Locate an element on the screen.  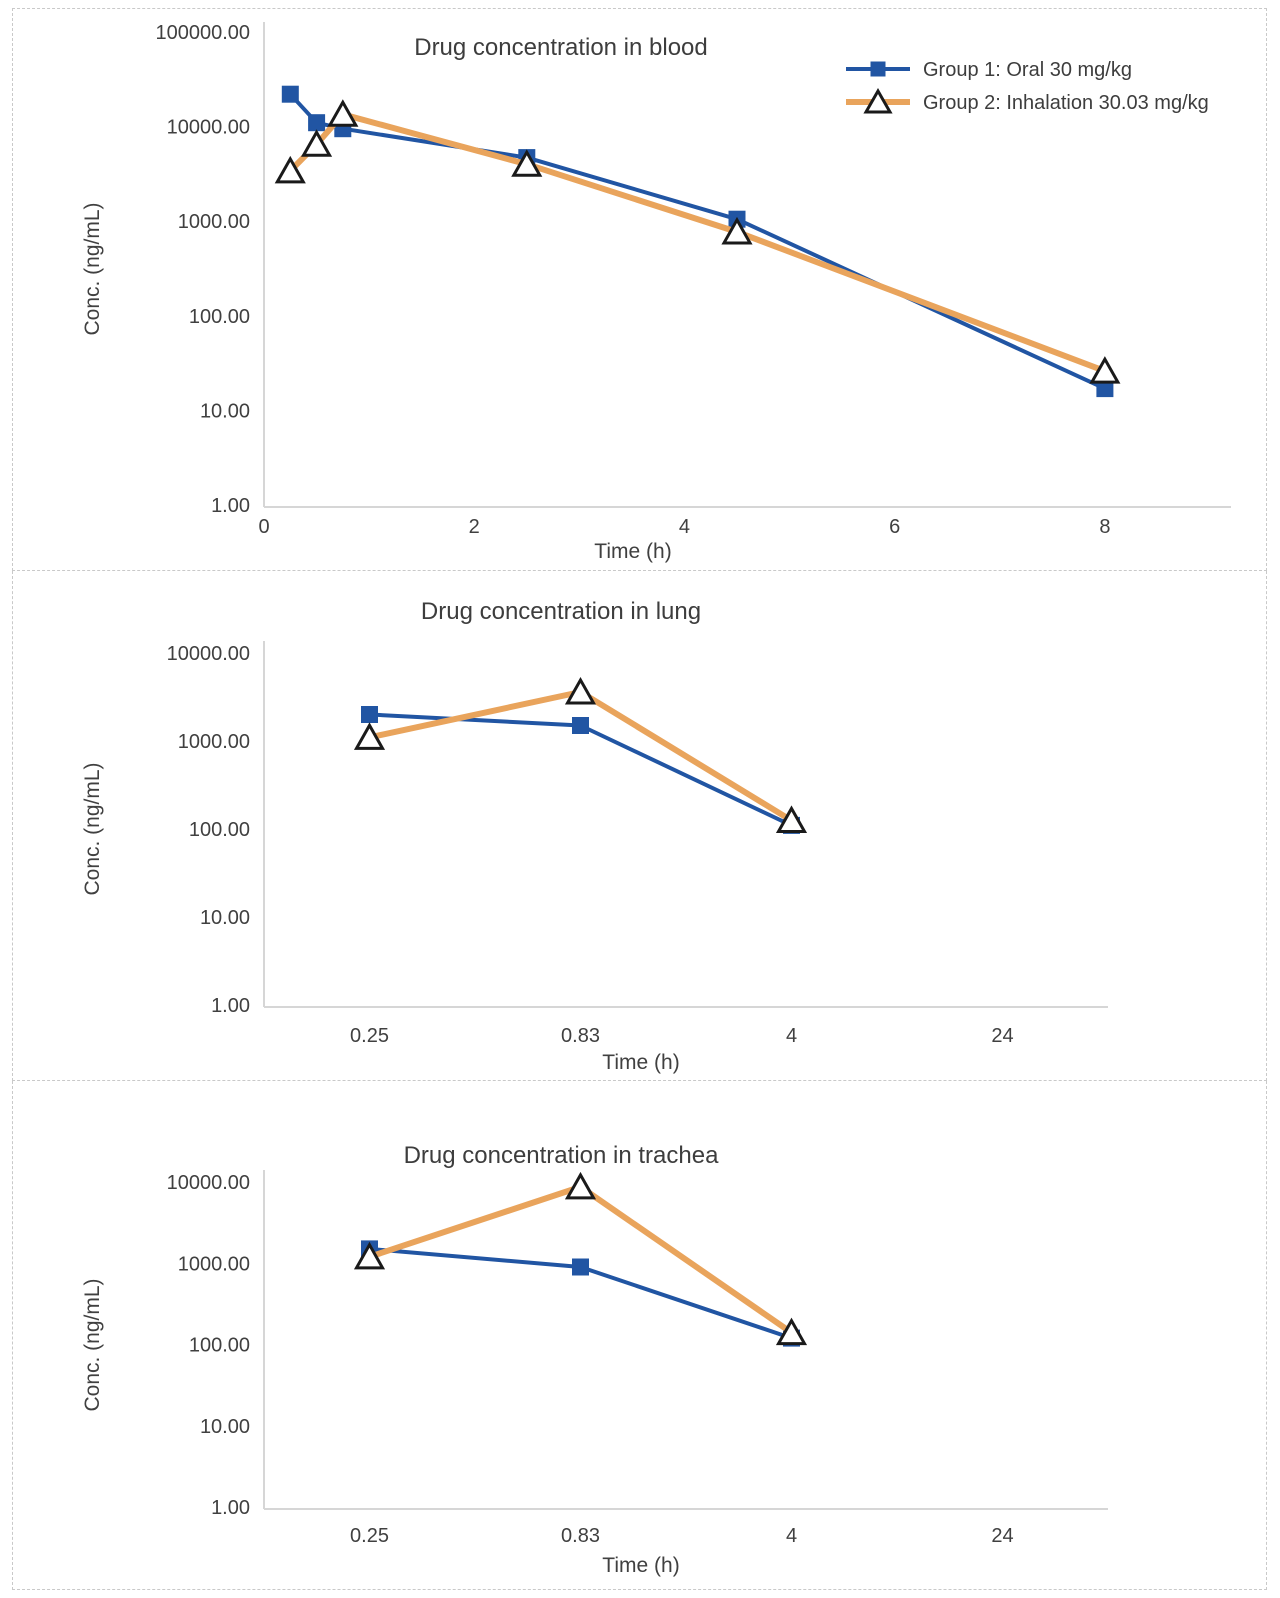
y-tick-label: 100000.00 is located at coordinates (202, 33).